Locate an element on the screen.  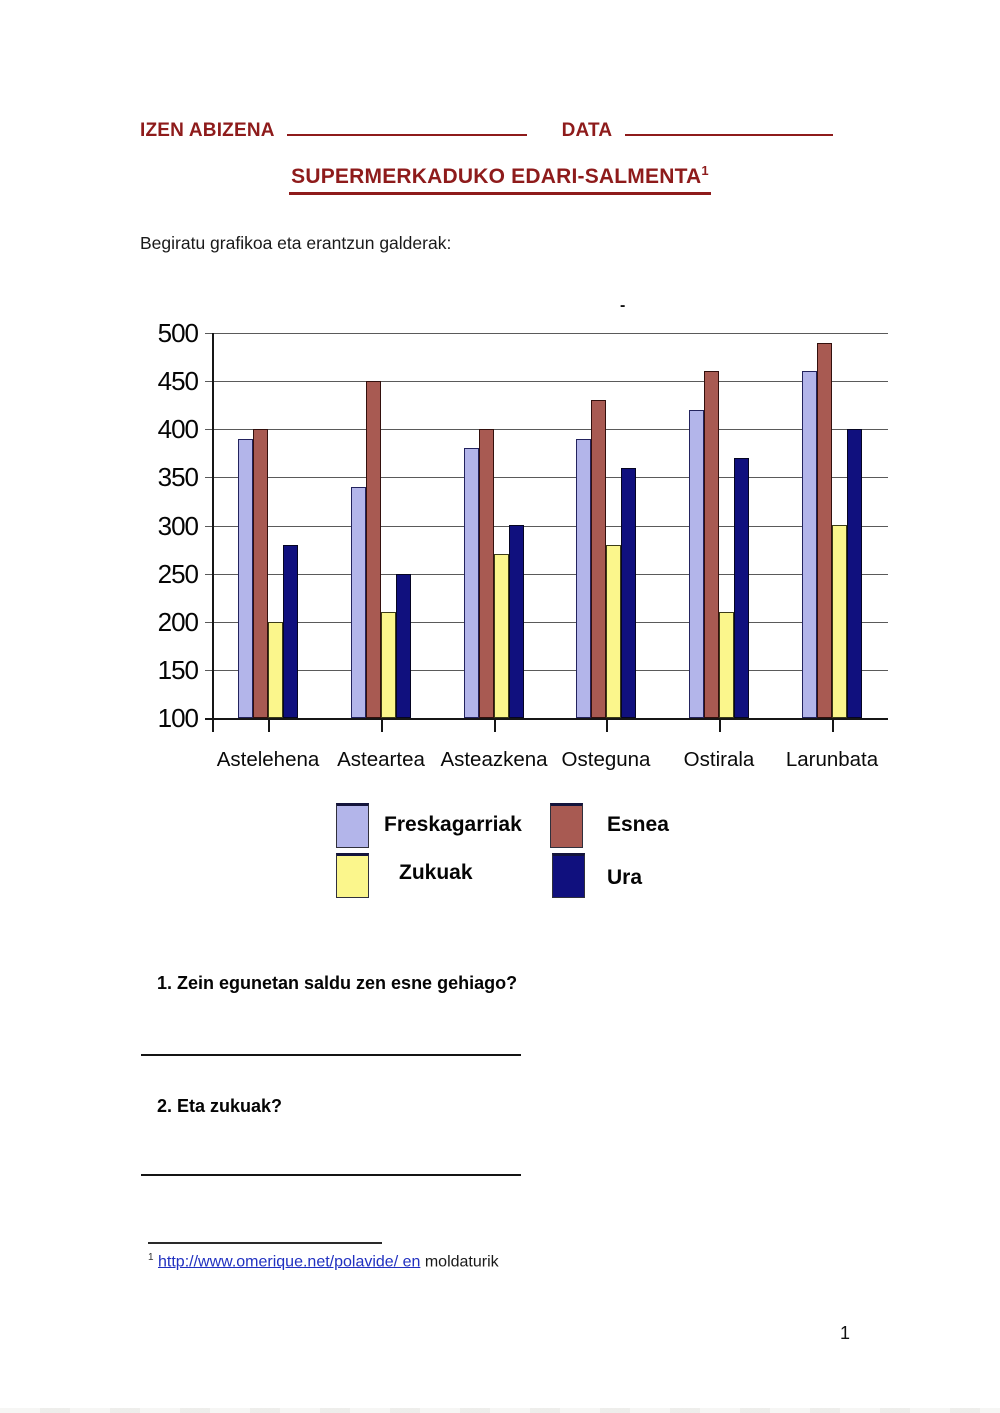
bar-freskagarriak-asteazkena is located at coordinates (471, 583).